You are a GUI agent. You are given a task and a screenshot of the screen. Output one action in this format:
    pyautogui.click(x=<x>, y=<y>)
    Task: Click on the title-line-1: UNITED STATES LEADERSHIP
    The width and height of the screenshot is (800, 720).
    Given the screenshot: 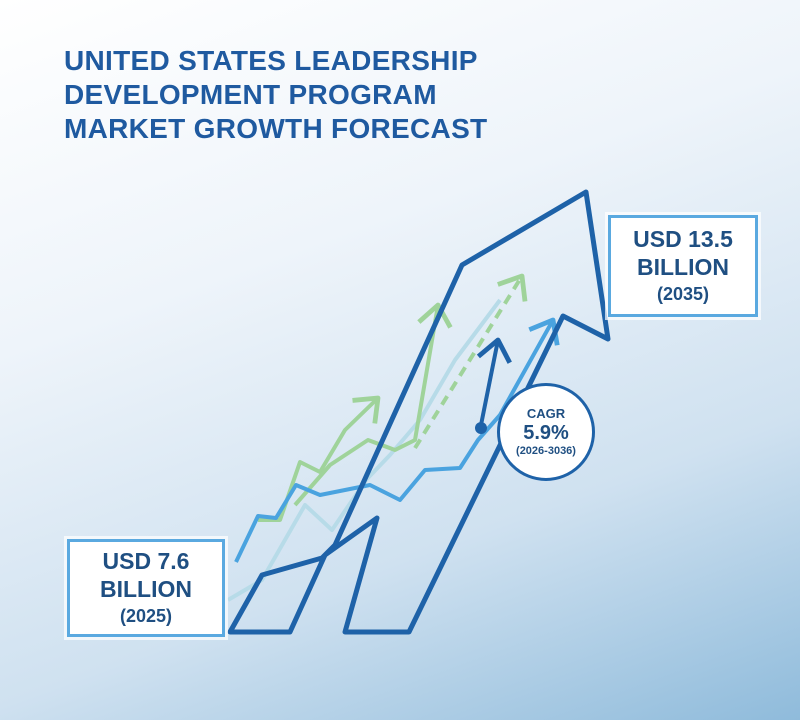 What is the action you would take?
    pyautogui.click(x=271, y=60)
    